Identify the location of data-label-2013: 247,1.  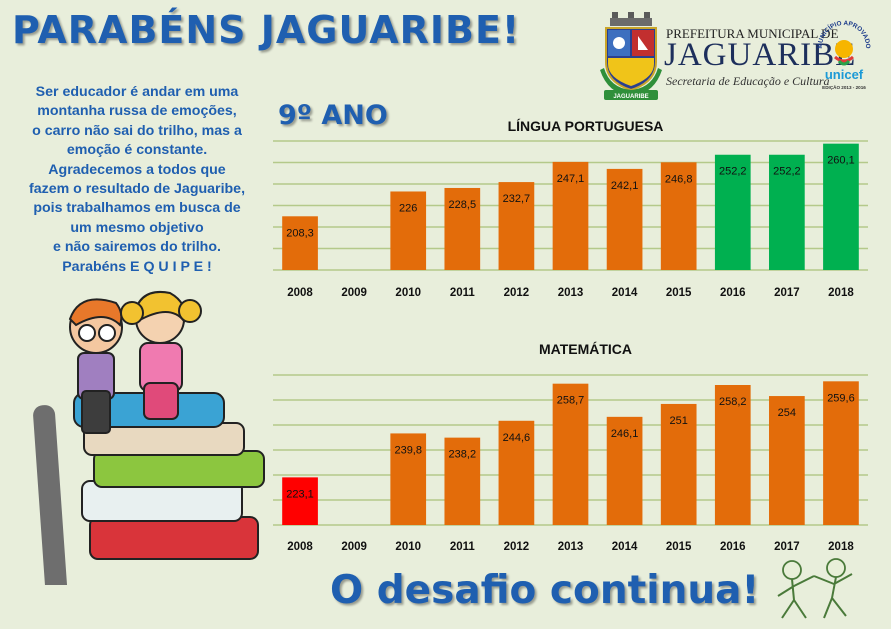
(571, 179).